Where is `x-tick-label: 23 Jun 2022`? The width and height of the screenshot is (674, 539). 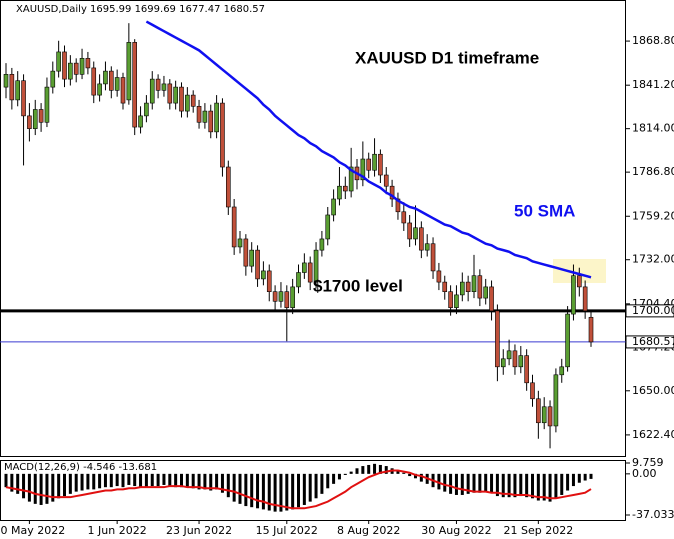 x-tick-label: 23 Jun 2022 is located at coordinates (199, 530).